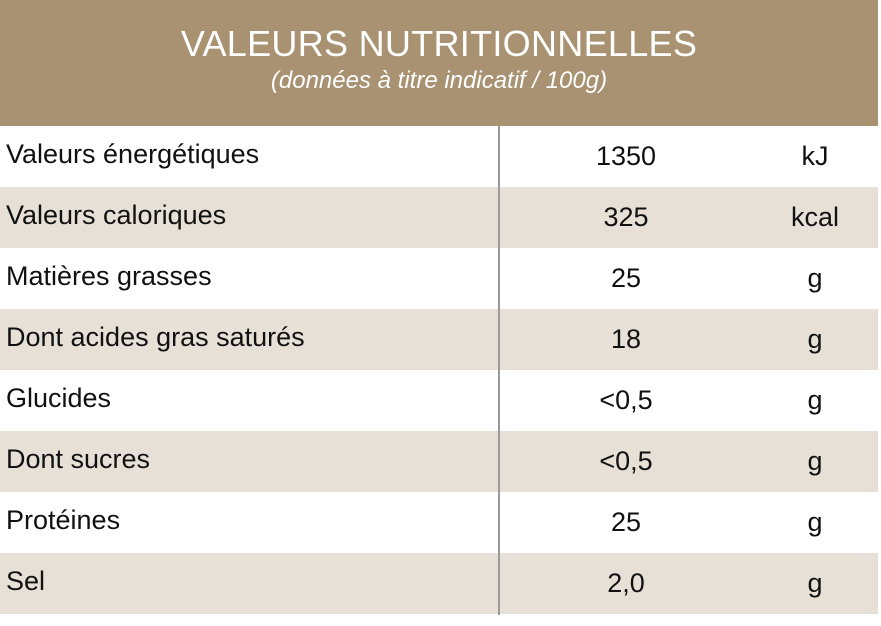  Describe the element at coordinates (499, 370) in the screenshot. I see `column-divider` at that location.